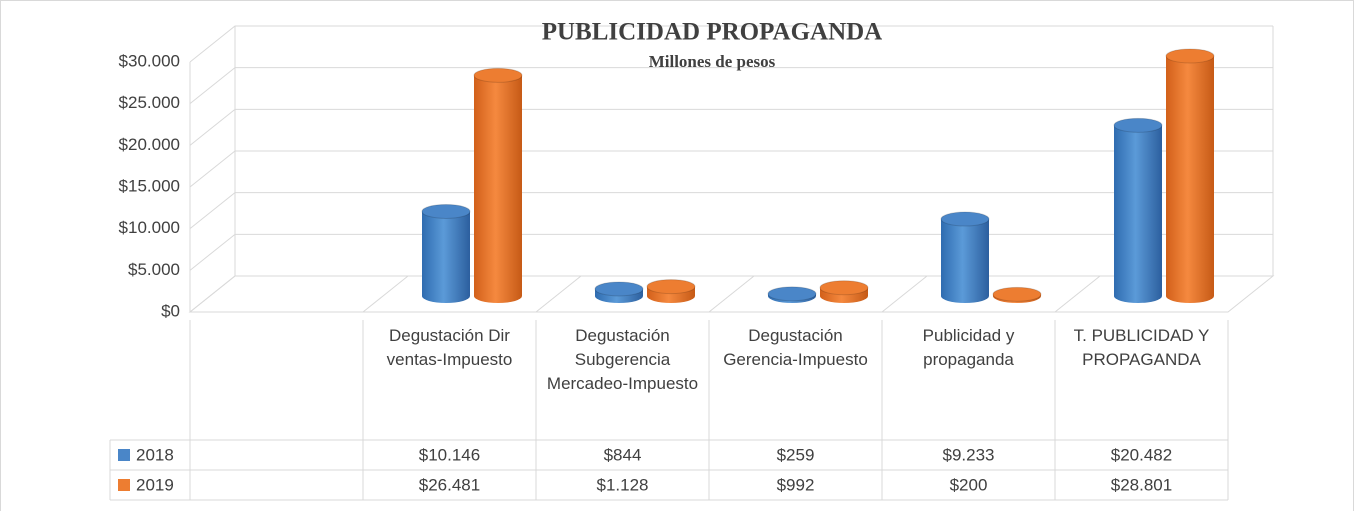 This screenshot has height=511, width=1354. I want to click on table-value: $26.481, so click(449, 484).